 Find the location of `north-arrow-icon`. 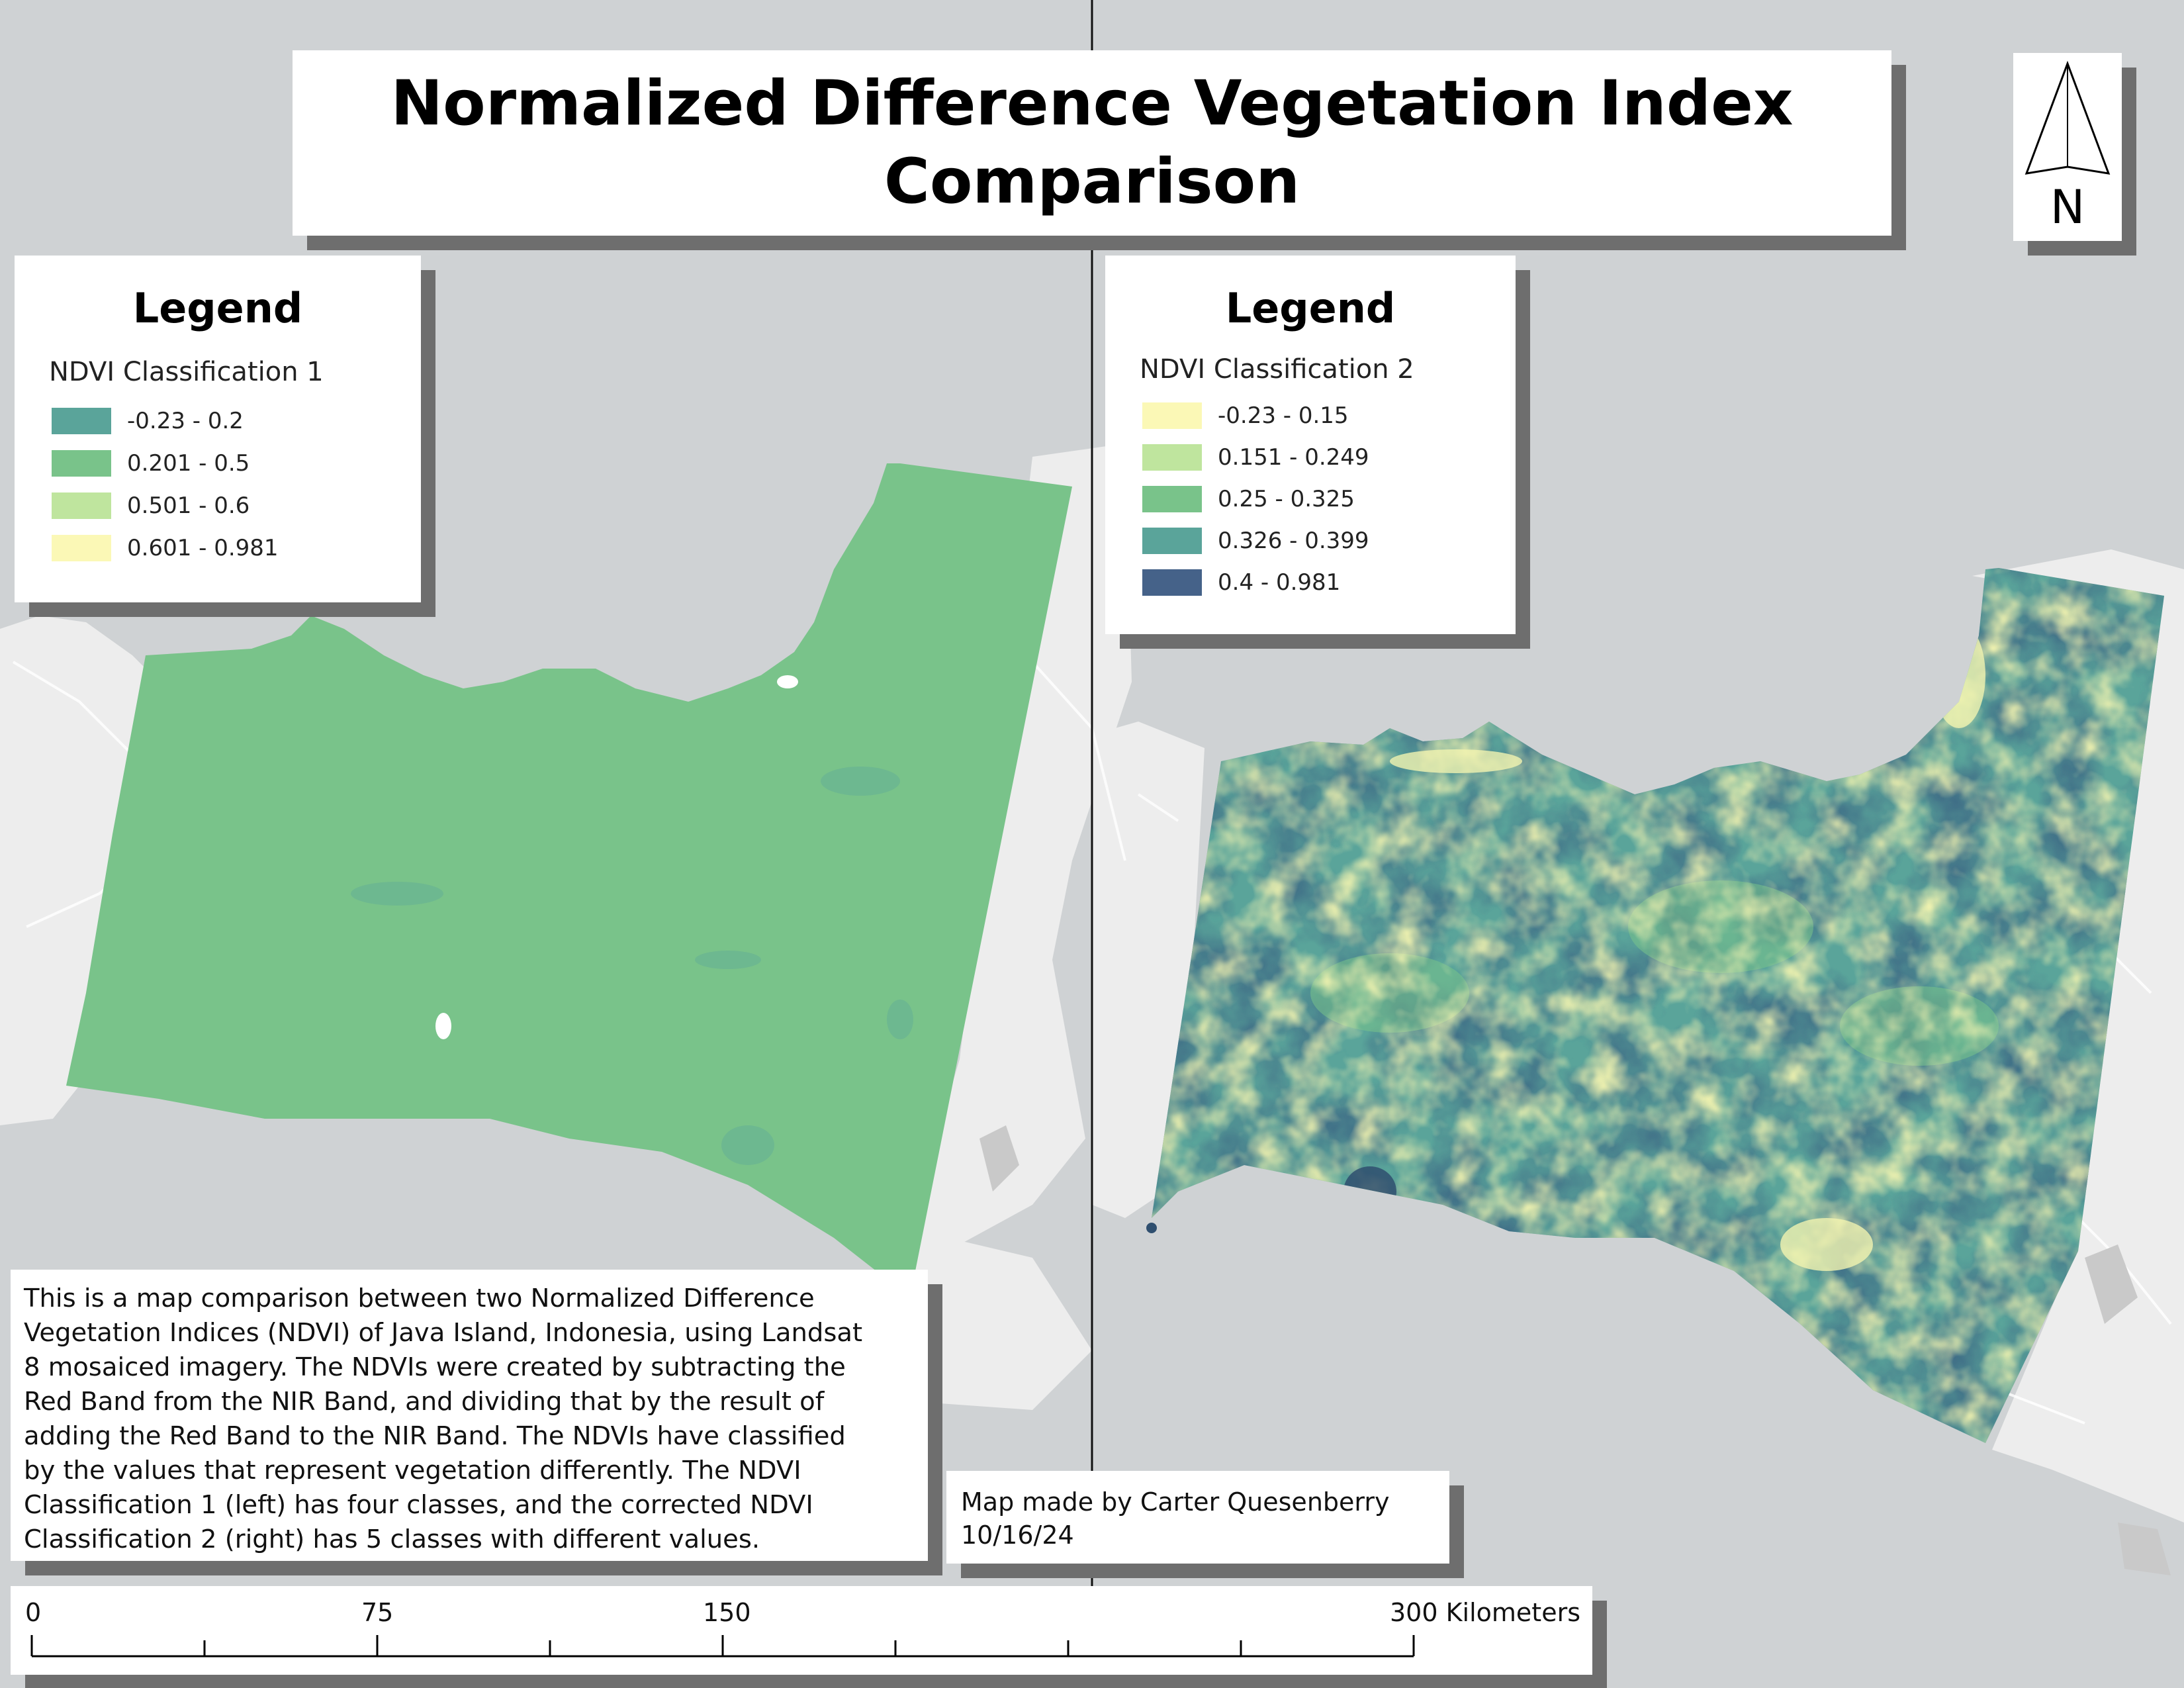

north-arrow-icon is located at coordinates (2068, 117).